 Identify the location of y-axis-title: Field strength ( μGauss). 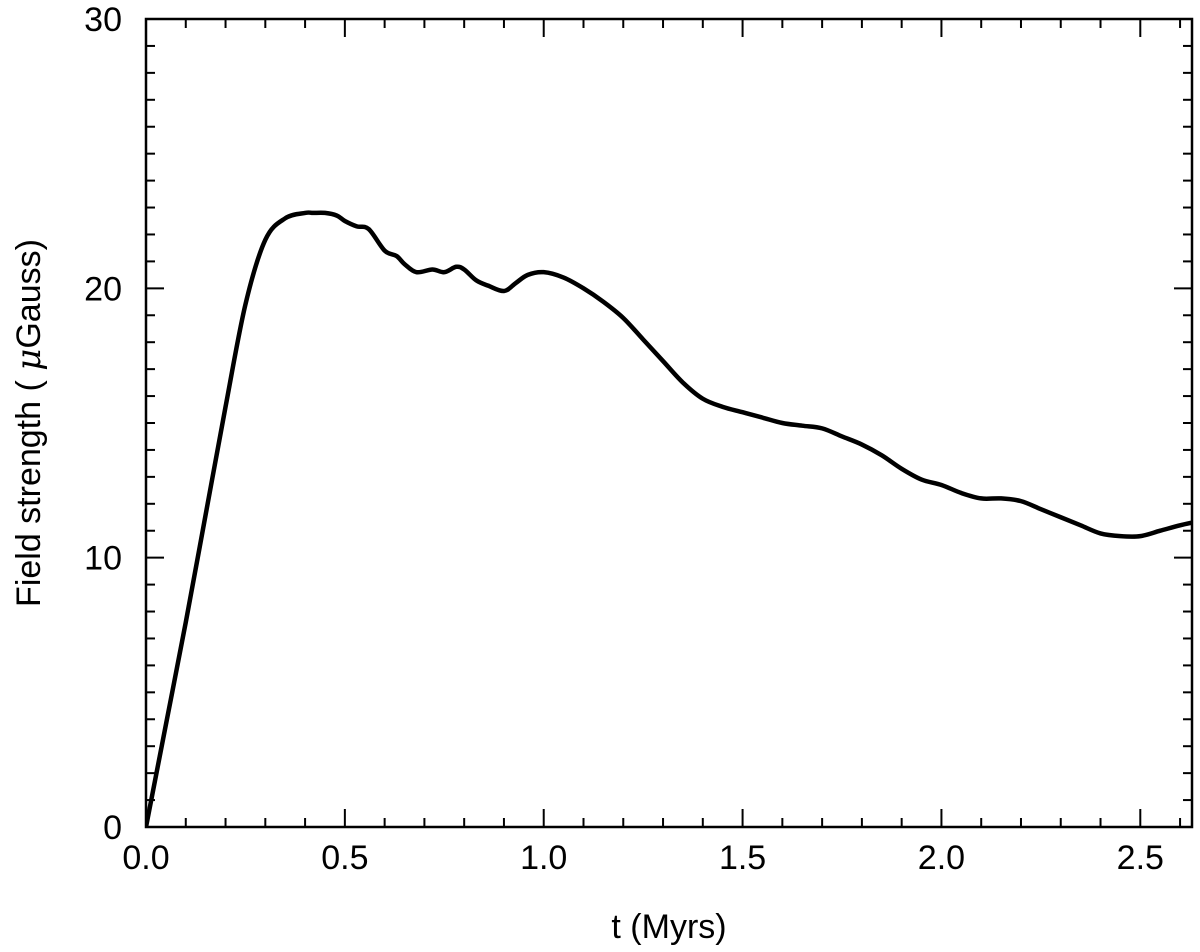
(29, 423).